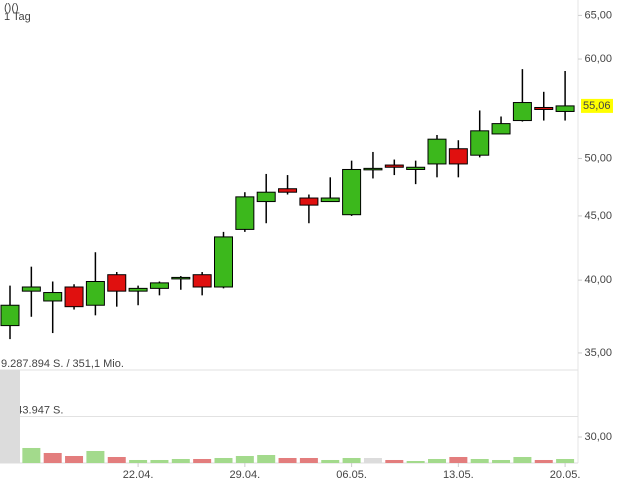 This screenshot has width=623, height=483. What do you see at coordinates (11, 8) in the screenshot?
I see `chart-title: ()()` at bounding box center [11, 8].